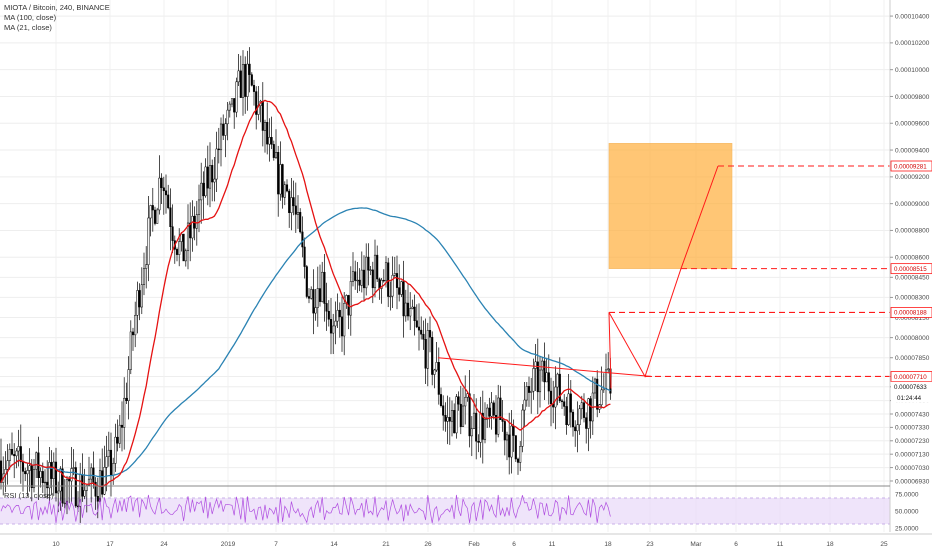 This screenshot has height=550, width=932. What do you see at coordinates (912, 43) in the screenshot?
I see `price-axis-label: 0.00010200` at bounding box center [912, 43].